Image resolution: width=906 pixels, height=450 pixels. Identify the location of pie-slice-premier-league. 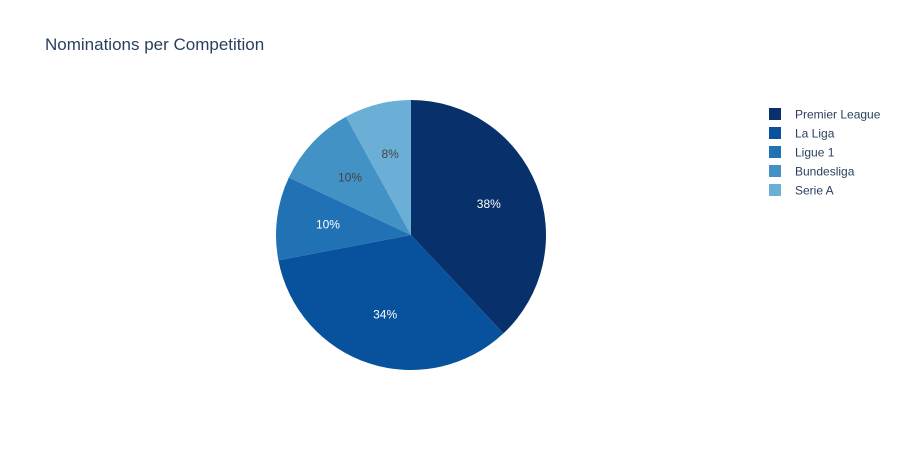
(478, 217).